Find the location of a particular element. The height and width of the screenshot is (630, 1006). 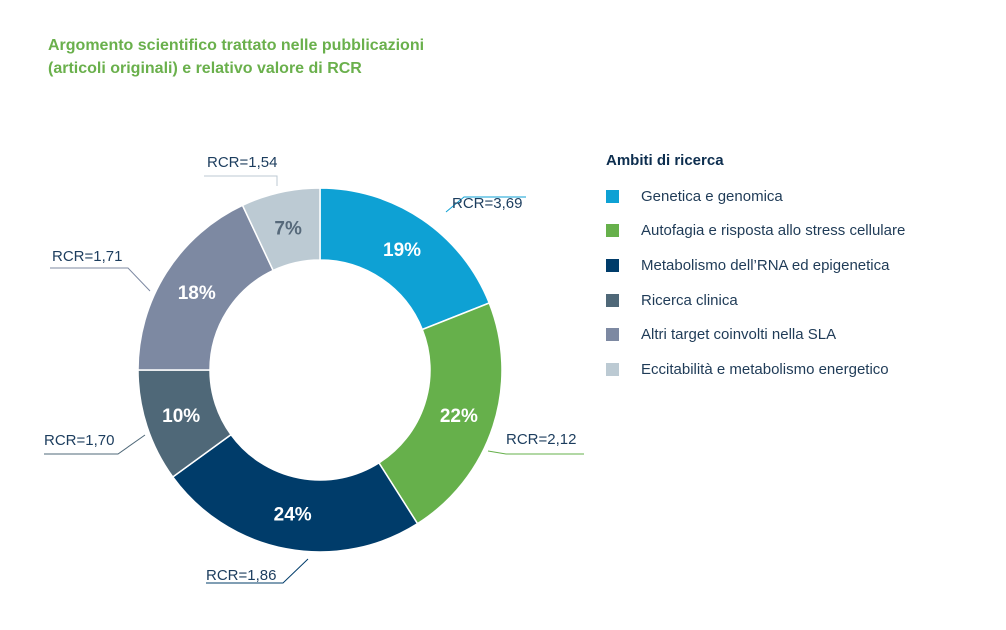

rcr-label-1: RCR=3,69 is located at coordinates (487, 203).